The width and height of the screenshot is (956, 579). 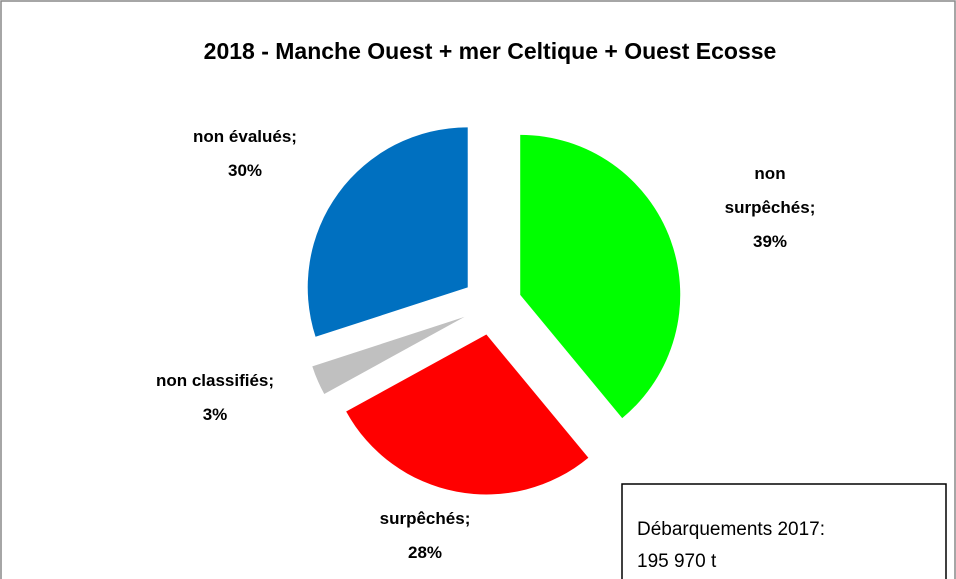 What do you see at coordinates (769, 173) in the screenshot?
I see `category-label: non` at bounding box center [769, 173].